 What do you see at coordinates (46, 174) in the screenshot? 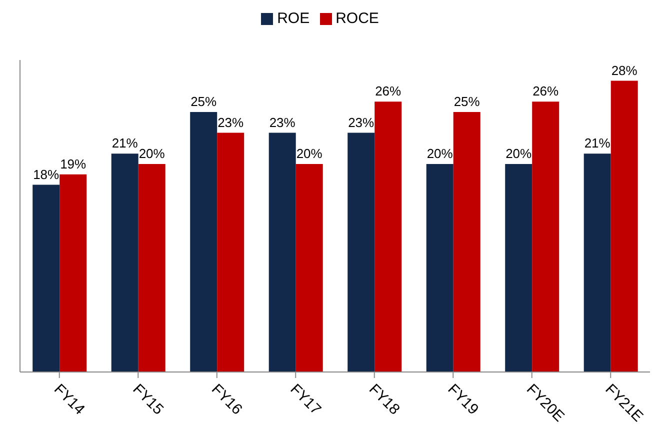
I see `data-label: 18%` at bounding box center [46, 174].